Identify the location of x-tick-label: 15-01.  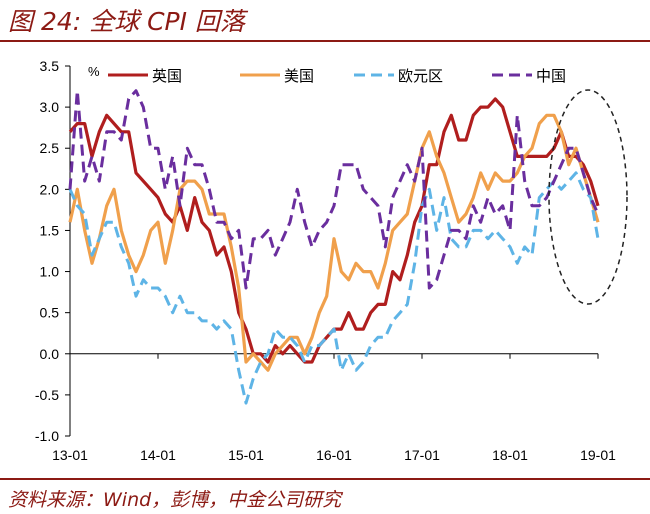
(246, 455).